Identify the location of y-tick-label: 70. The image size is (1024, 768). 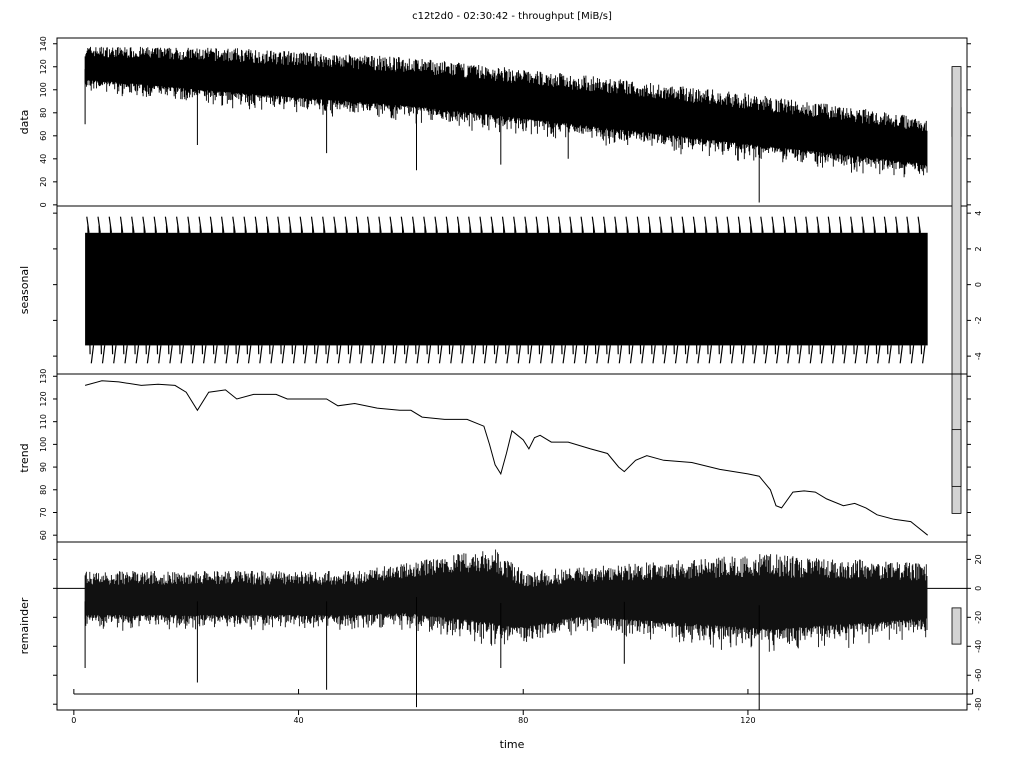
(43, 512).